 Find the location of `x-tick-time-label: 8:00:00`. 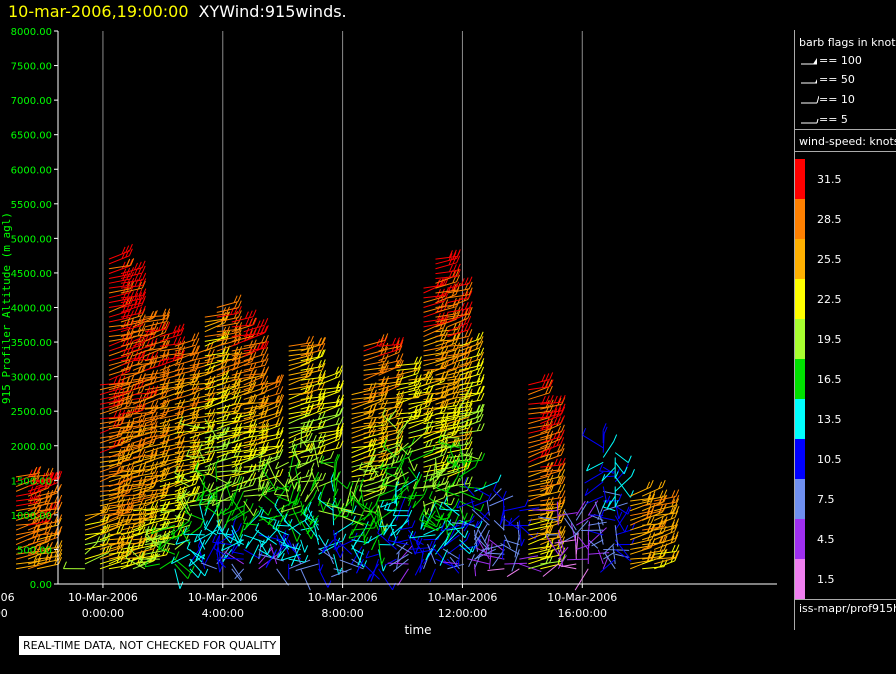

x-tick-time-label: 8:00:00 is located at coordinates (342, 613).